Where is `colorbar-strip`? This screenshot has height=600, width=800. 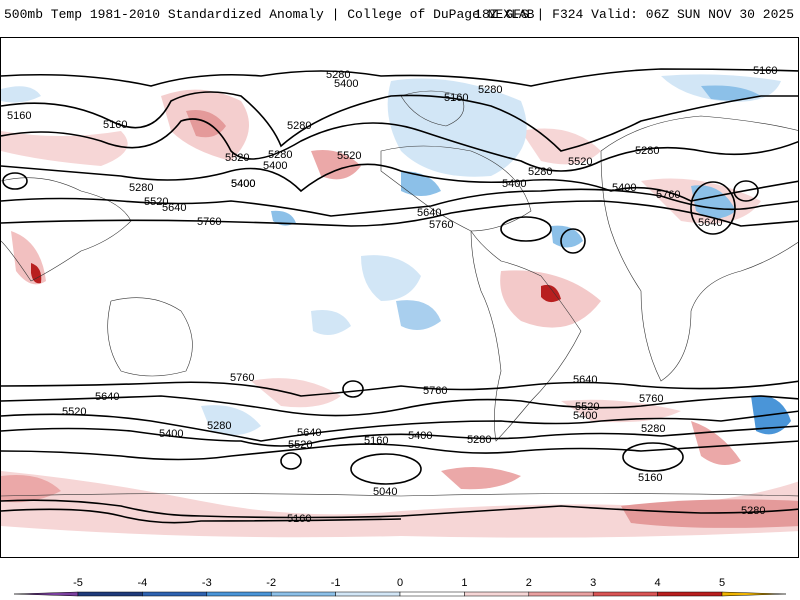
colorbar-strip is located at coordinates (400, 594).